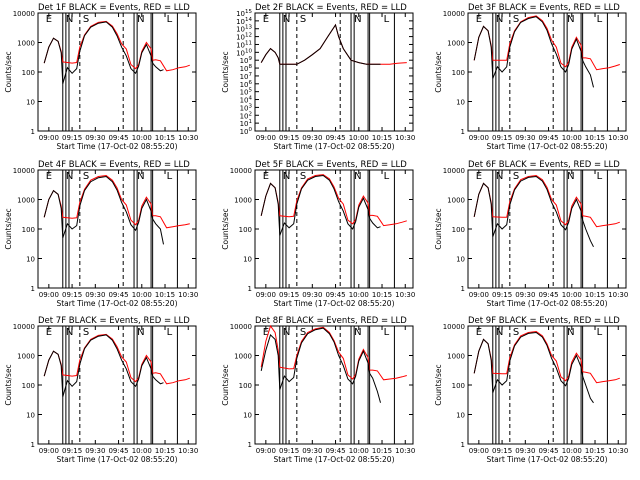 This screenshot has width=640, height=480. What do you see at coordinates (544, 8) in the screenshot?
I see `panel-title: Det 3F BLACK = Events, RED = LLD` at bounding box center [544, 8].